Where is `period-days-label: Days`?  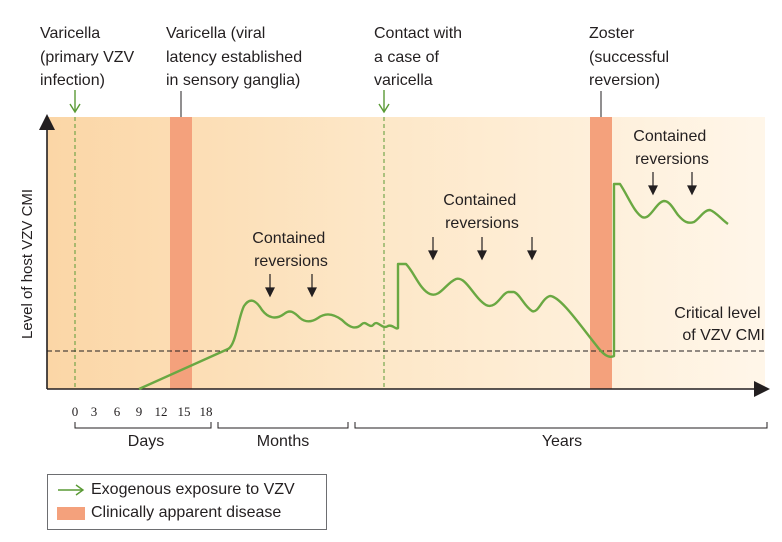
period-days-label: Days is located at coordinates (146, 441).